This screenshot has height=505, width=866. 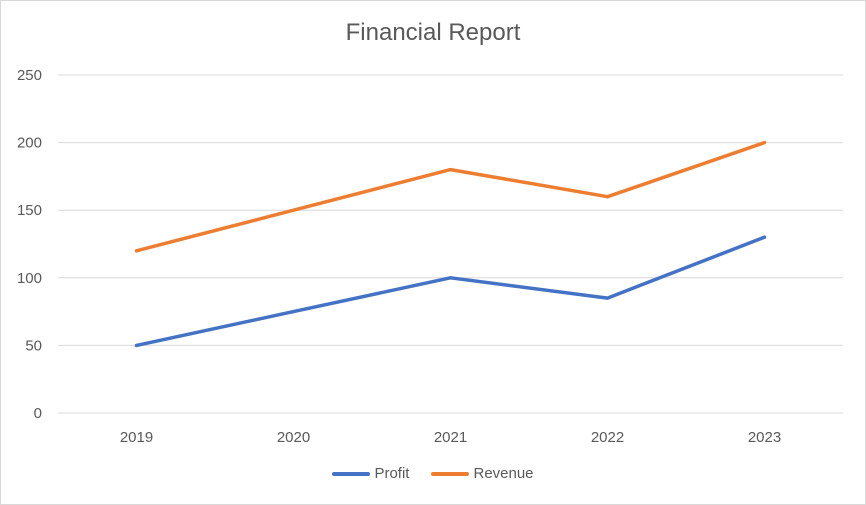 What do you see at coordinates (29, 75) in the screenshot?
I see `y-tick-label: 250` at bounding box center [29, 75].